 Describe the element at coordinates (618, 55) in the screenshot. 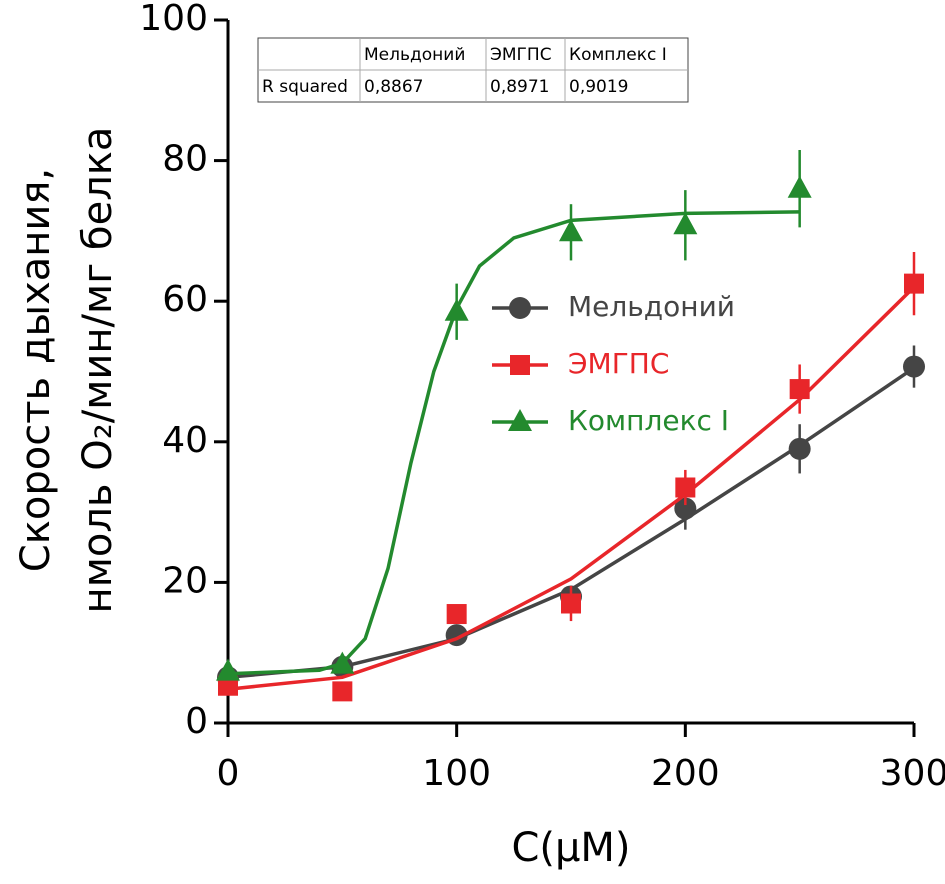

I see `table-header: Комплекс I` at that location.